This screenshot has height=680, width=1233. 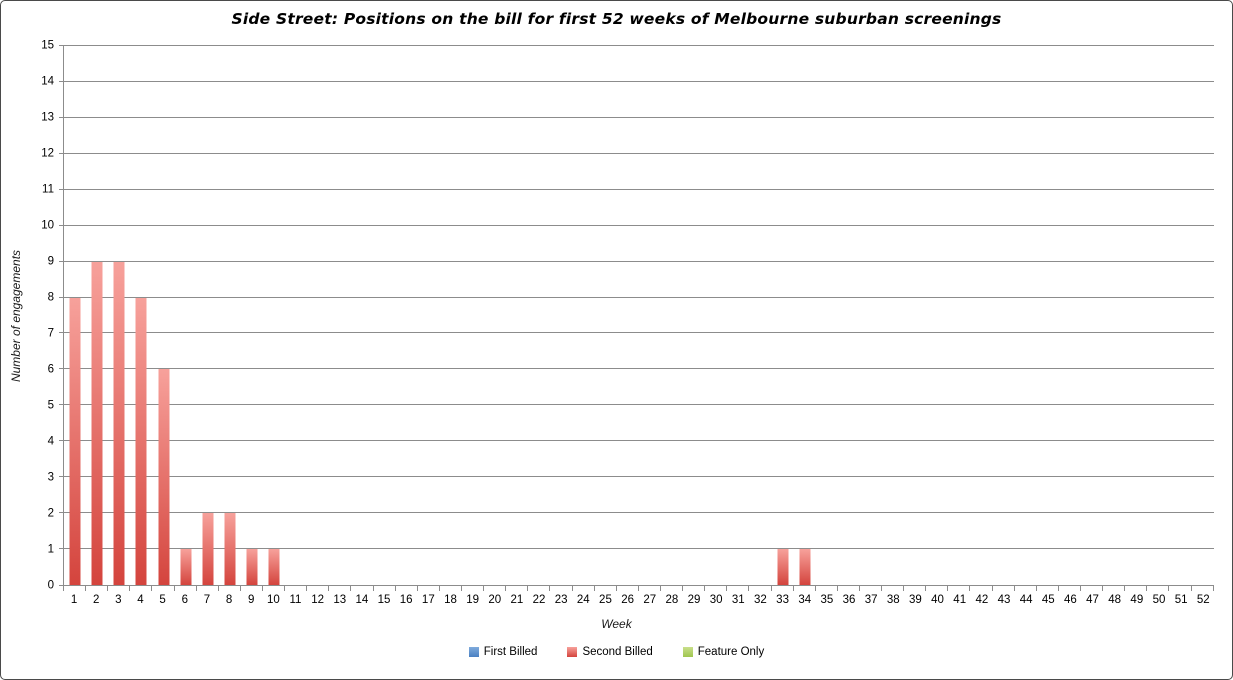 What do you see at coordinates (827, 600) in the screenshot?
I see `x-tick-label: 35` at bounding box center [827, 600].